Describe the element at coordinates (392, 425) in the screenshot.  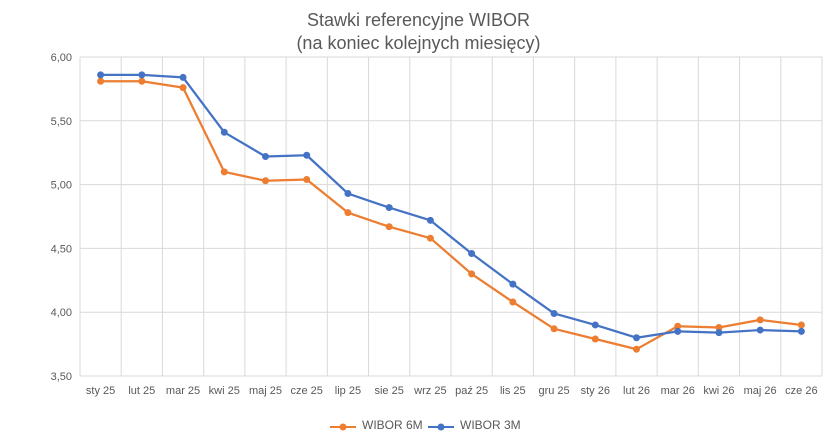
I see `legend-label-wibor-6m: WIBOR 6M` at that location.